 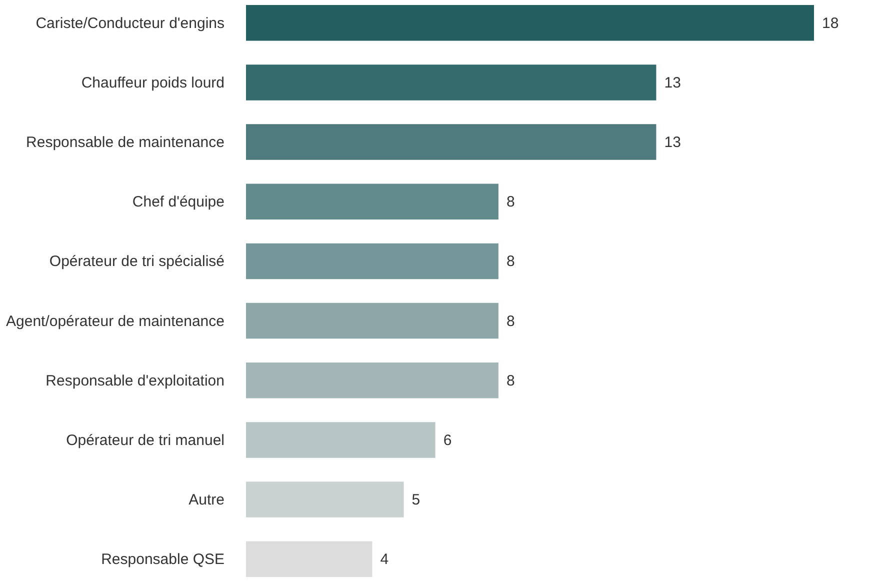 What do you see at coordinates (178, 202) in the screenshot?
I see `y-tick-label: Chef d'équipe` at bounding box center [178, 202].